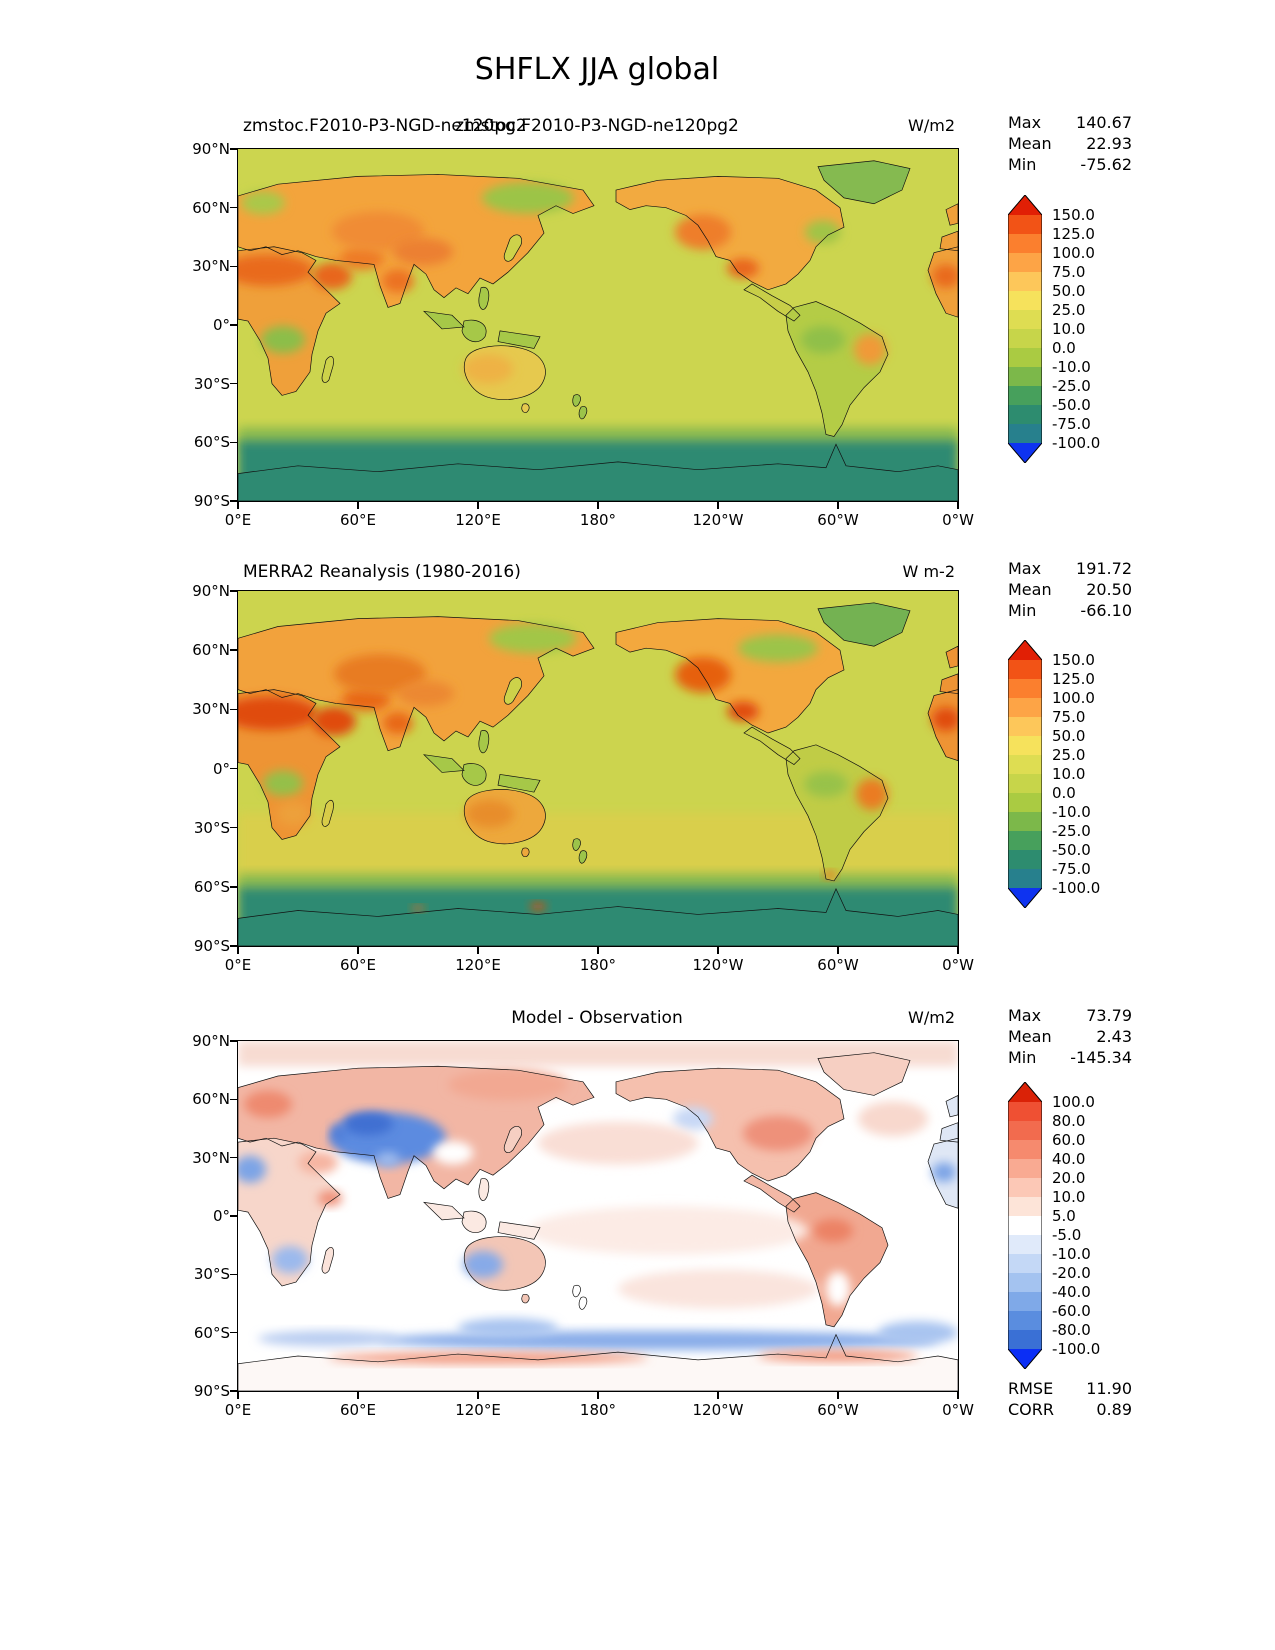  I want to click on panel-title-row: MERRA2 Reanalysis (1980-2016) W m-2, so click(597, 573).